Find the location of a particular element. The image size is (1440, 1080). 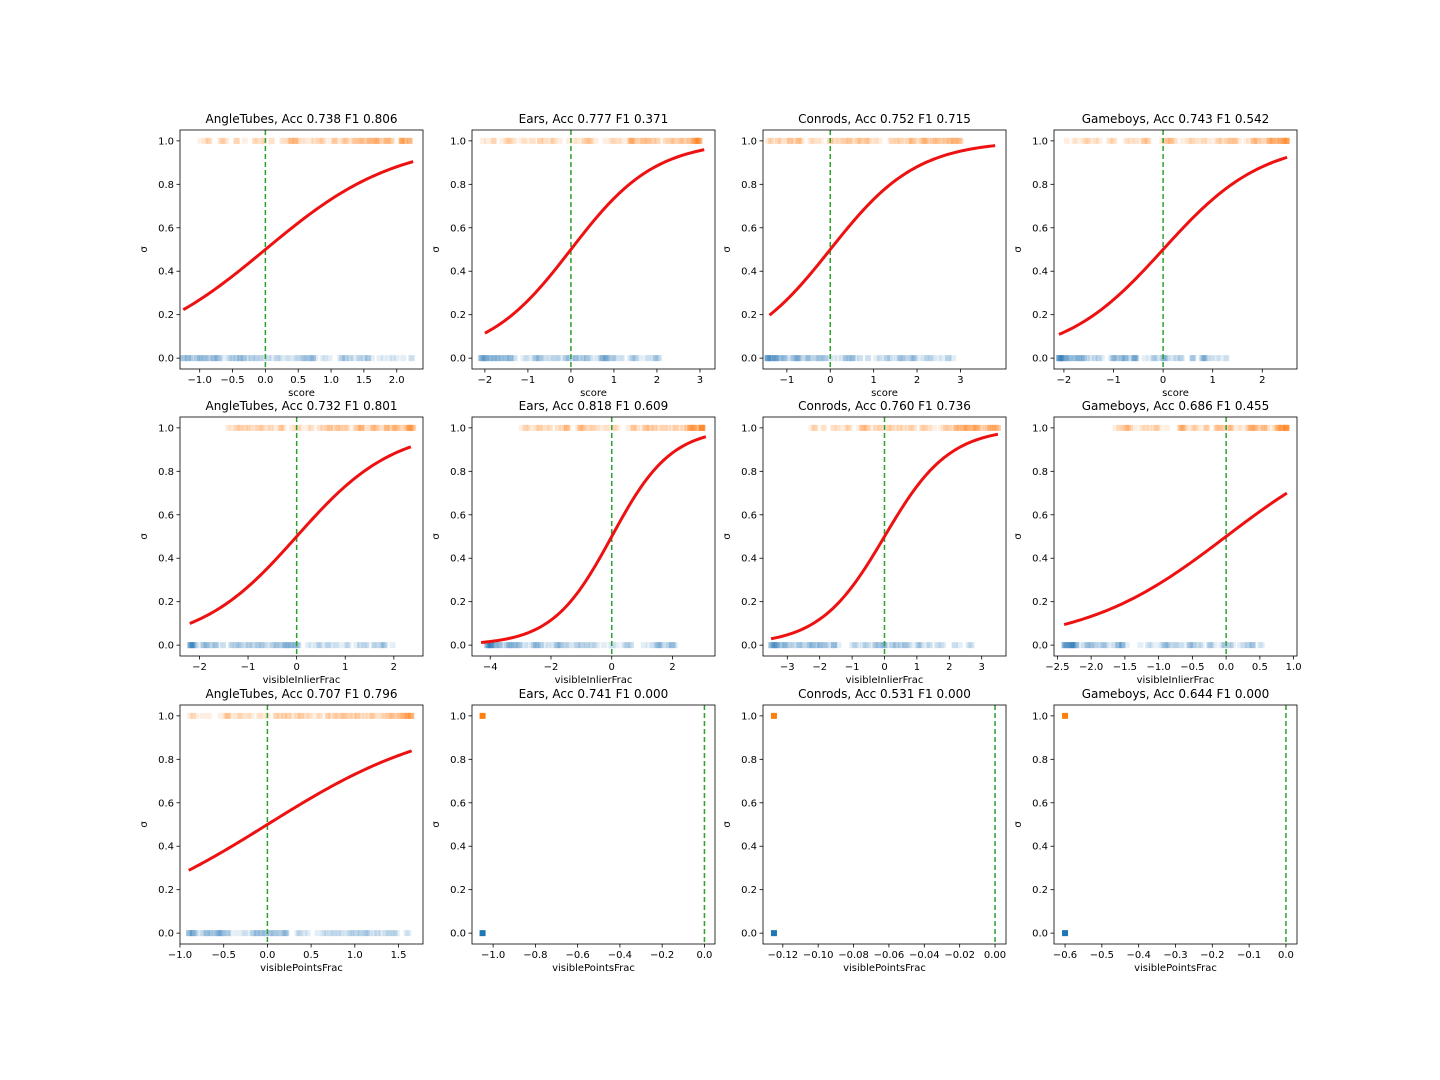

subplot-title: Ears, Acc 0.818 F1 0.609 is located at coordinates (594, 406).